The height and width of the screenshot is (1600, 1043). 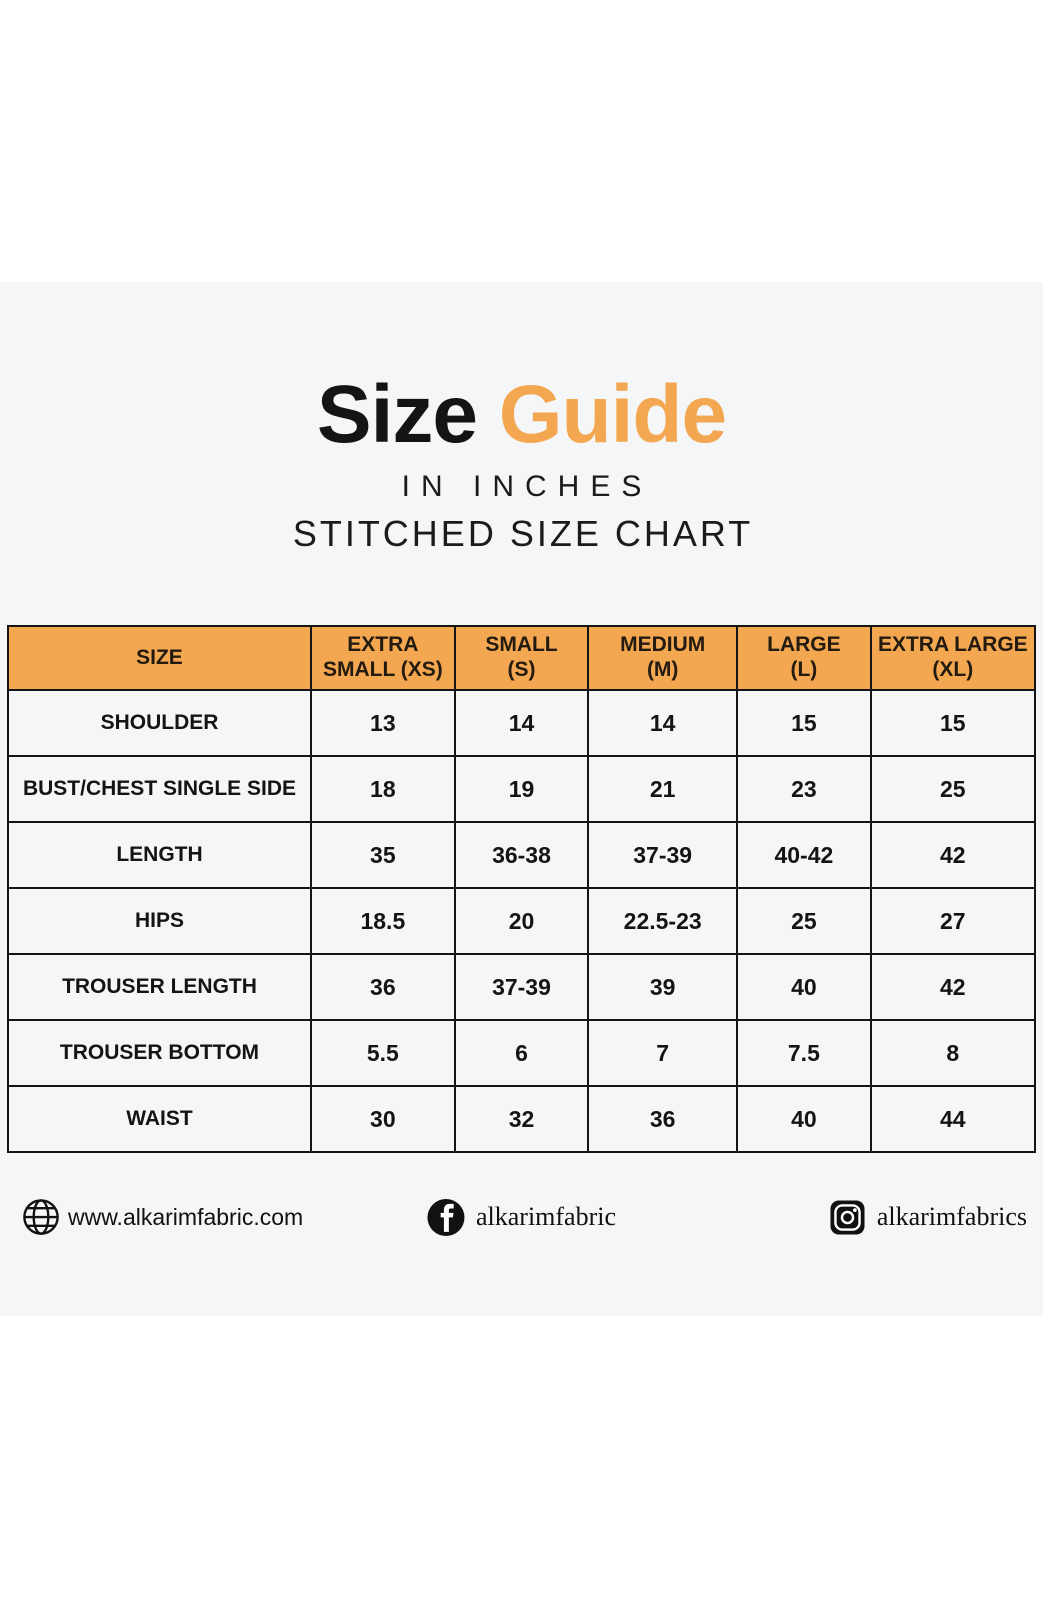 I want to click on table-row-trouser-length: TROUSER LENGTH 36 37-39 39 40 42, so click(x=522, y=987).